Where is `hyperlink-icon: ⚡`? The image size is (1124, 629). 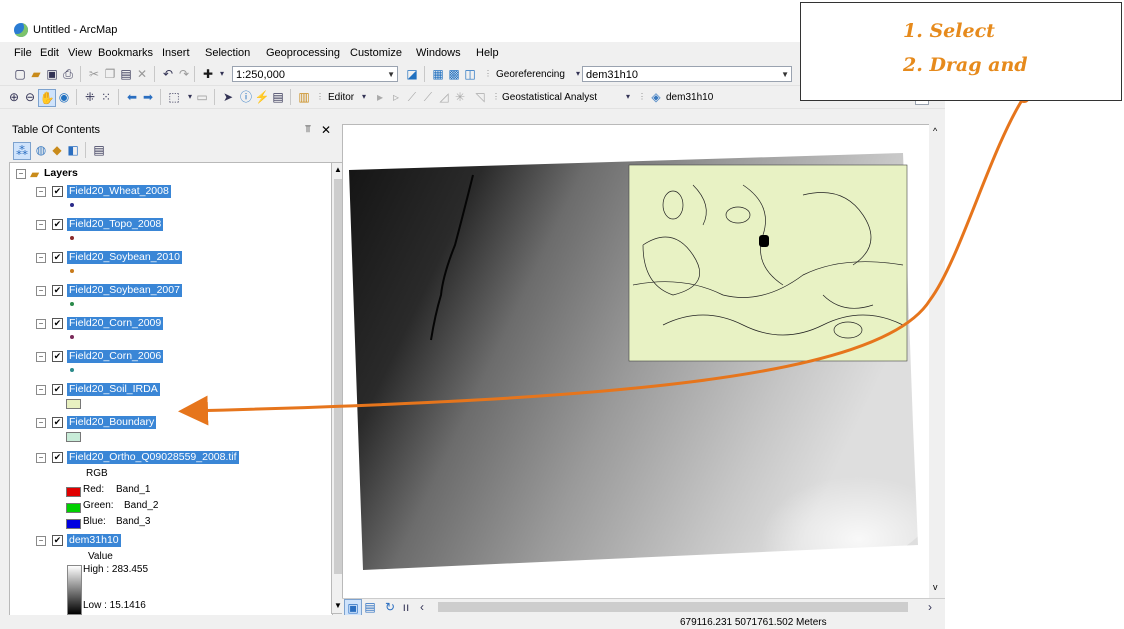 hyperlink-icon: ⚡ is located at coordinates (262, 97).